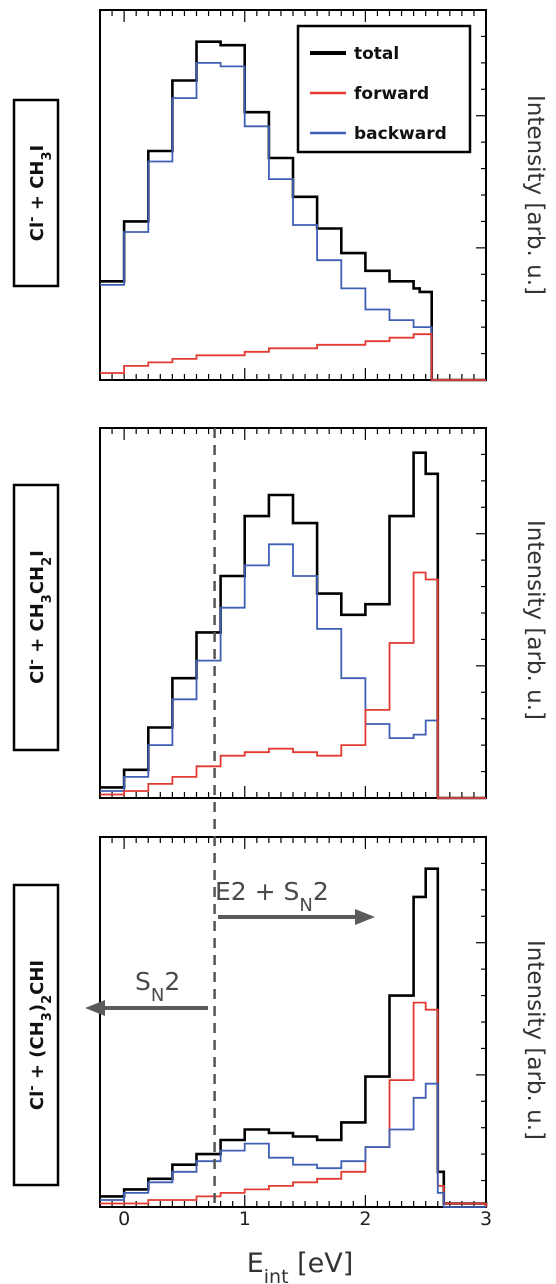 Image resolution: width=556 pixels, height=1284 pixels. I want to click on reaction-label-panel-3: Cl- + (CH3)2CHI, so click(36, 1035).